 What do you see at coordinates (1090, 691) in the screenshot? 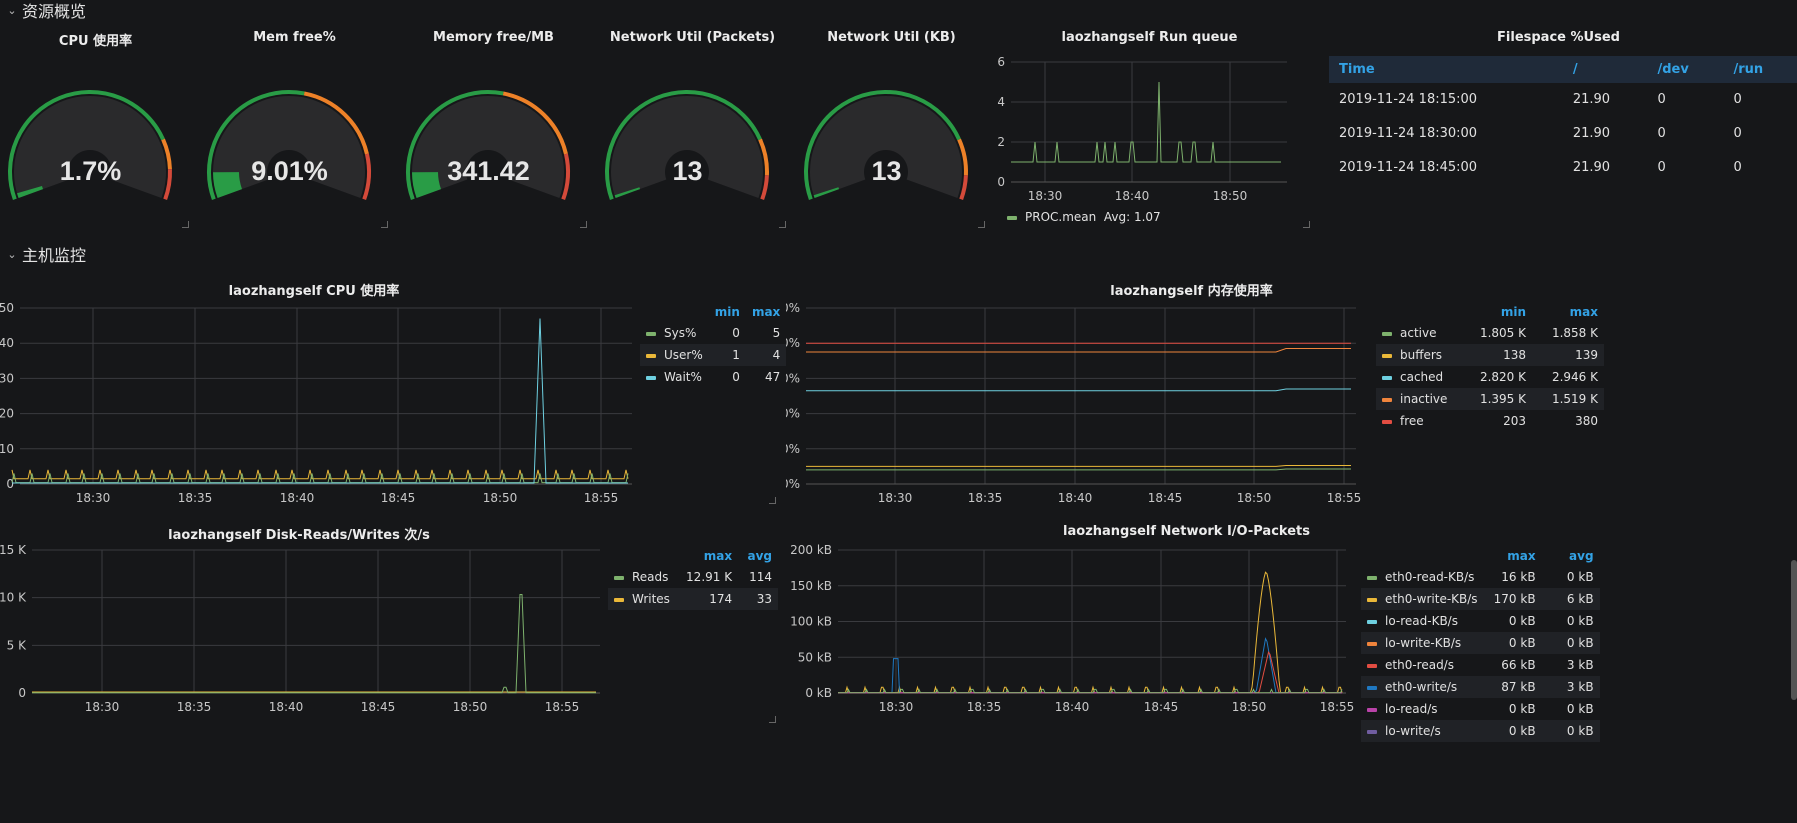
I see `series-line-eth0-read-kb` at bounding box center [1090, 691].